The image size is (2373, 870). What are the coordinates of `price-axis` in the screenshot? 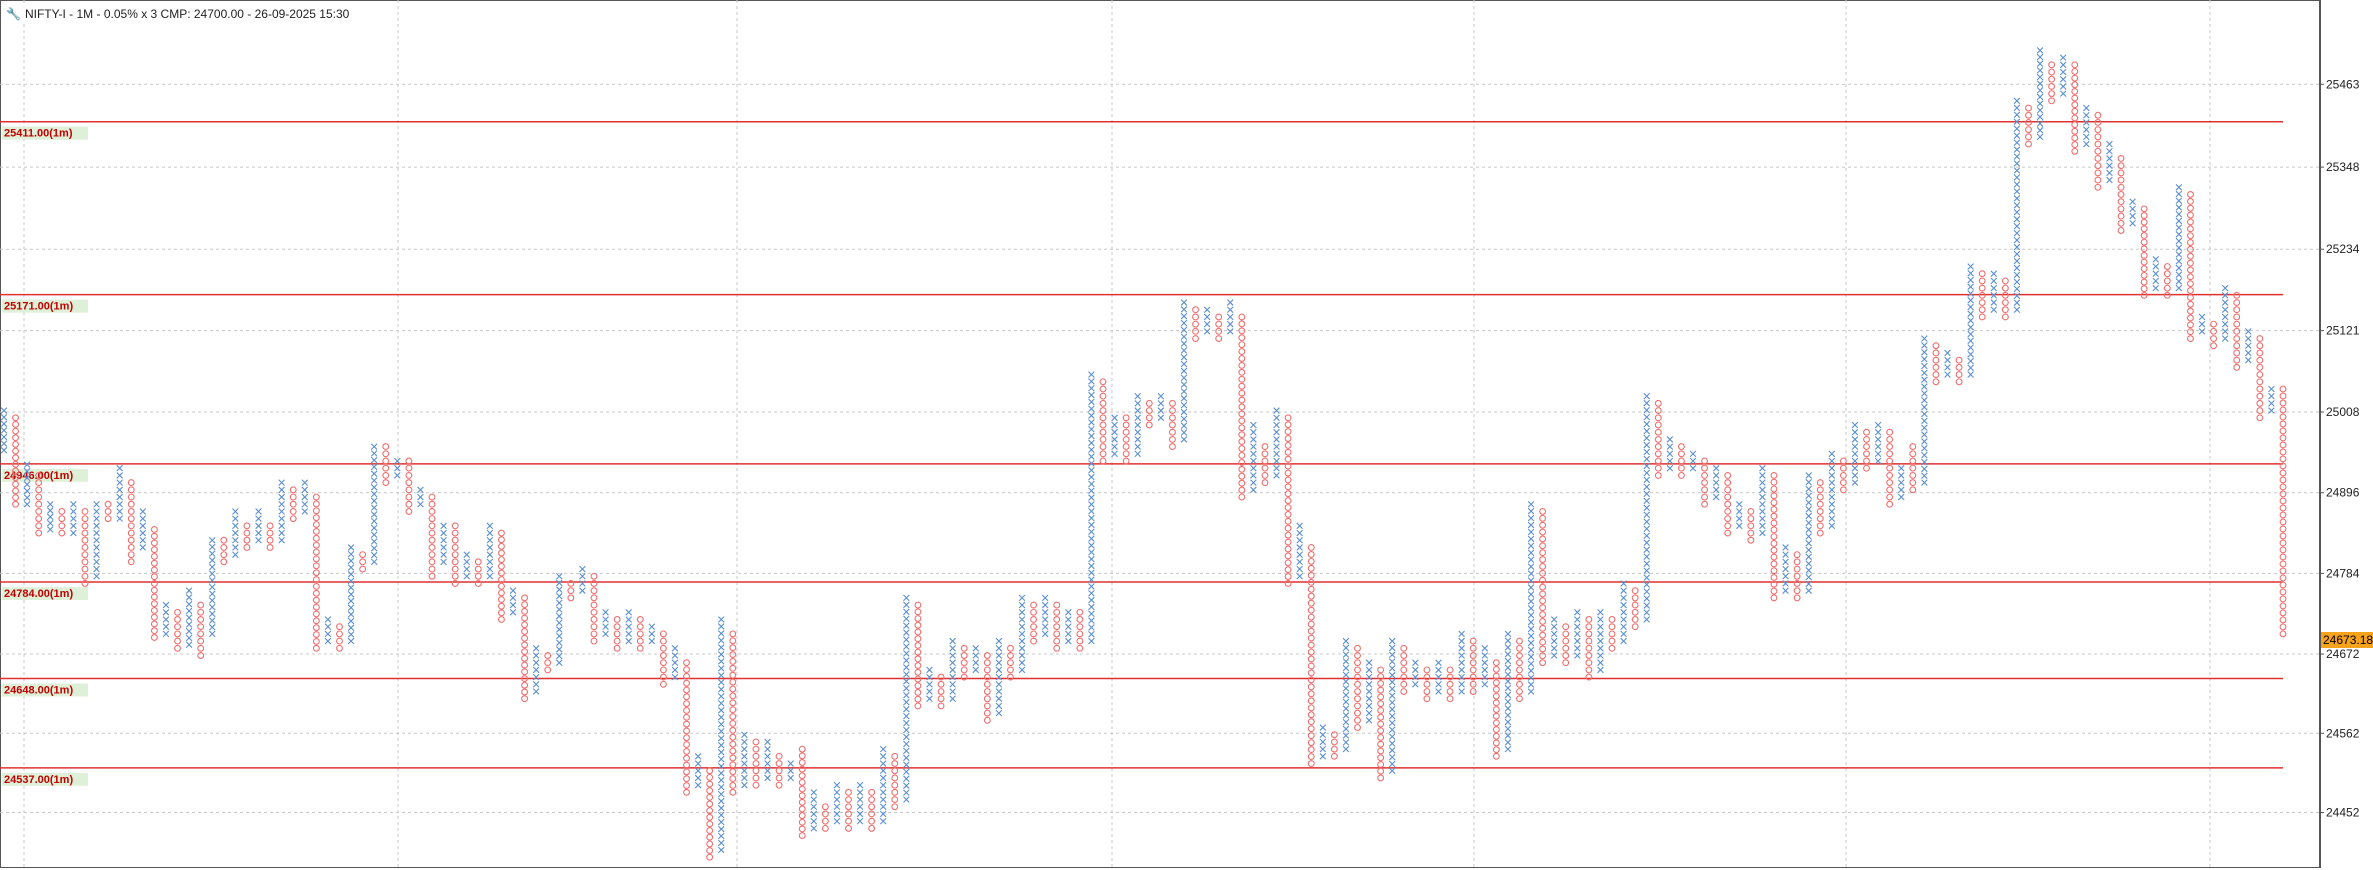 It's located at (2346, 434).